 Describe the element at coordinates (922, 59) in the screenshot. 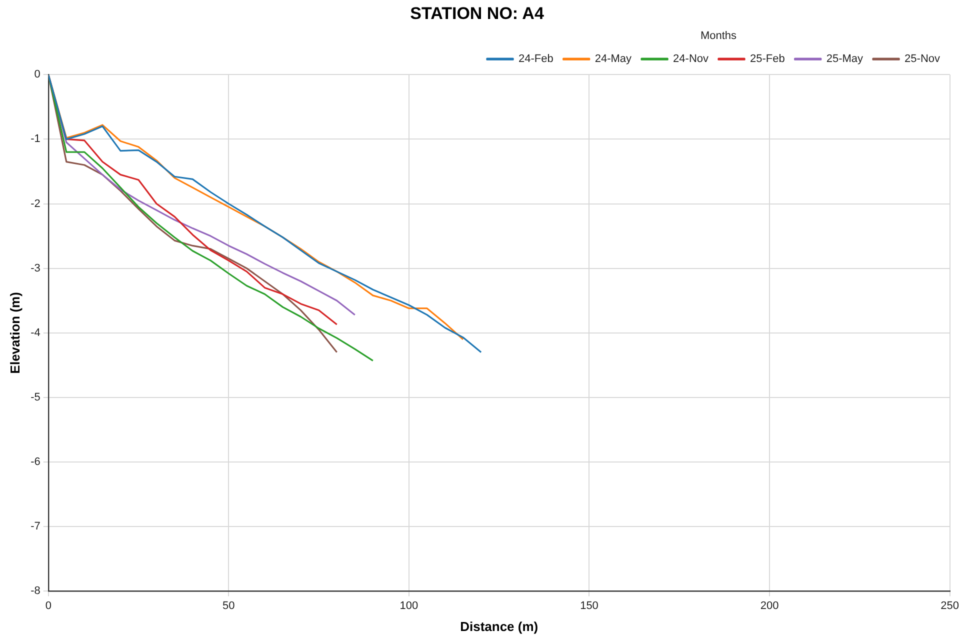

I see `legend-label: 25-Nov` at that location.